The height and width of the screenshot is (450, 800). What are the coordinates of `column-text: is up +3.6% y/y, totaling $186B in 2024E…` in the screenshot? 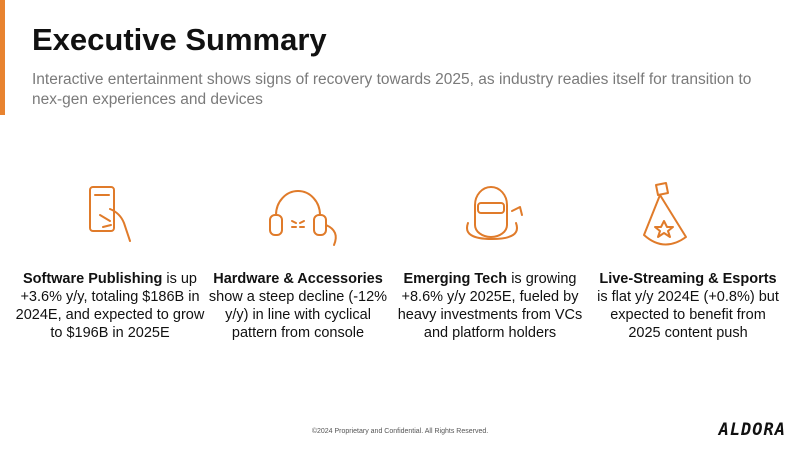 It's located at (110, 306).